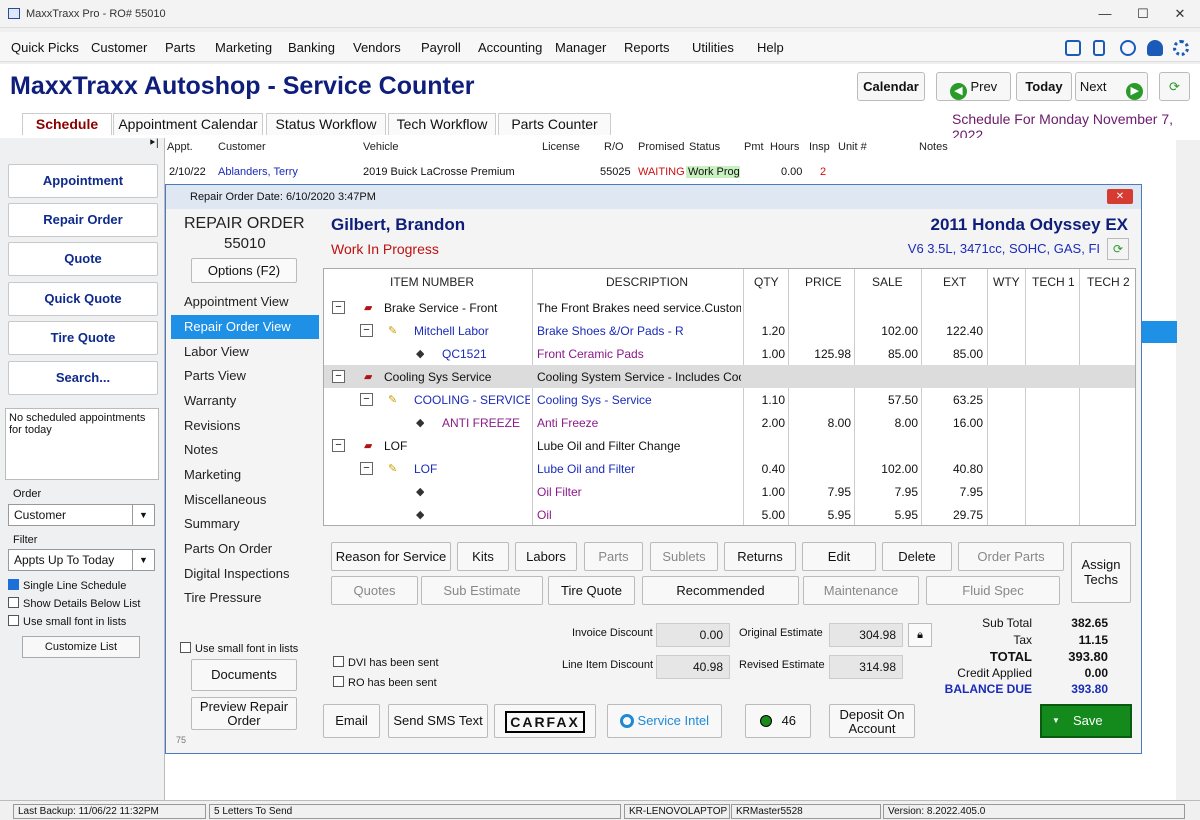 Image resolution: width=1200 pixels, height=820 pixels. What do you see at coordinates (1105, 13) in the screenshot?
I see `minimize-icon: —` at bounding box center [1105, 13].